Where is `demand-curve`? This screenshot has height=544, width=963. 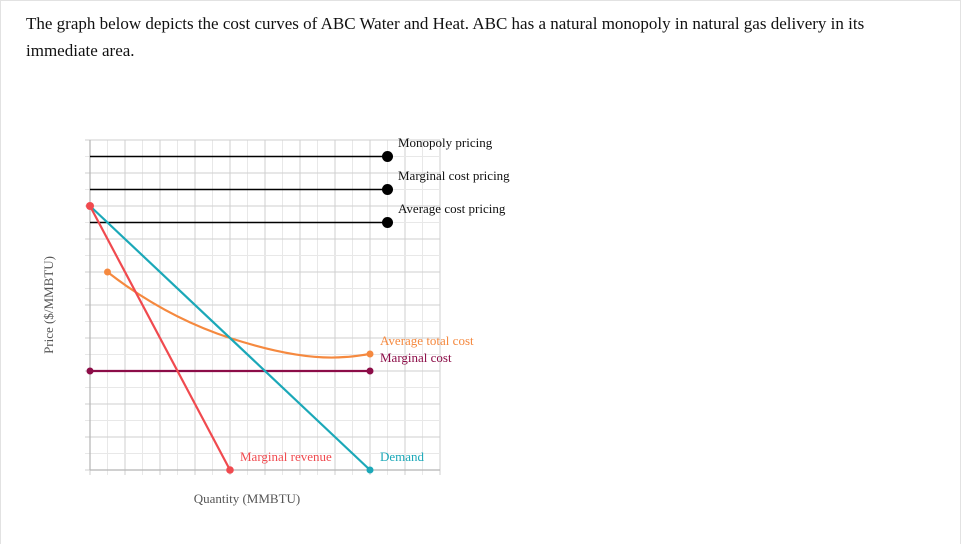 demand-curve is located at coordinates (231, 339).